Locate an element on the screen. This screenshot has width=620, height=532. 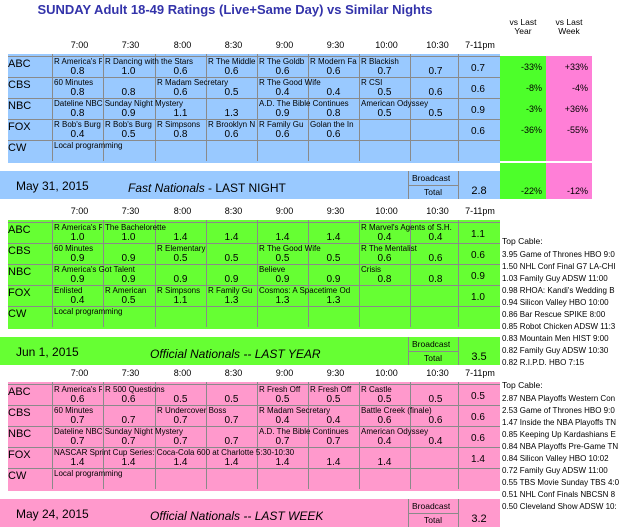
top-cable-item: 3.95 Game of Thrones HBO 9:0 is located at coordinates (558, 254).